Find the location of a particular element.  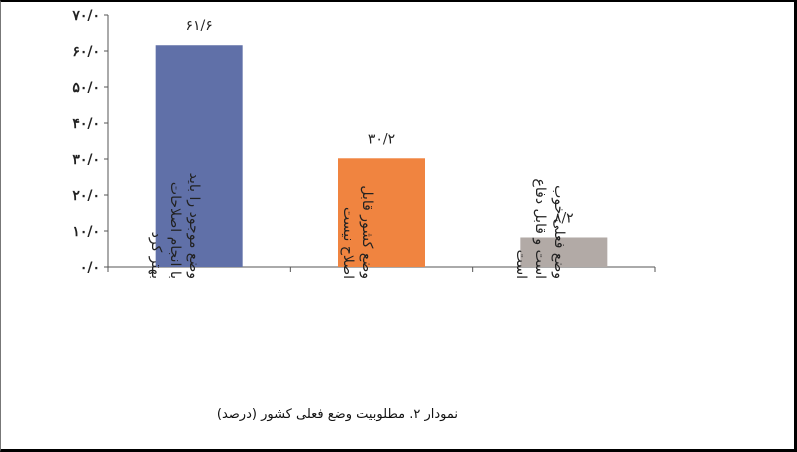

y-tick-label: ۱۰/۰ is located at coordinates (86, 232).